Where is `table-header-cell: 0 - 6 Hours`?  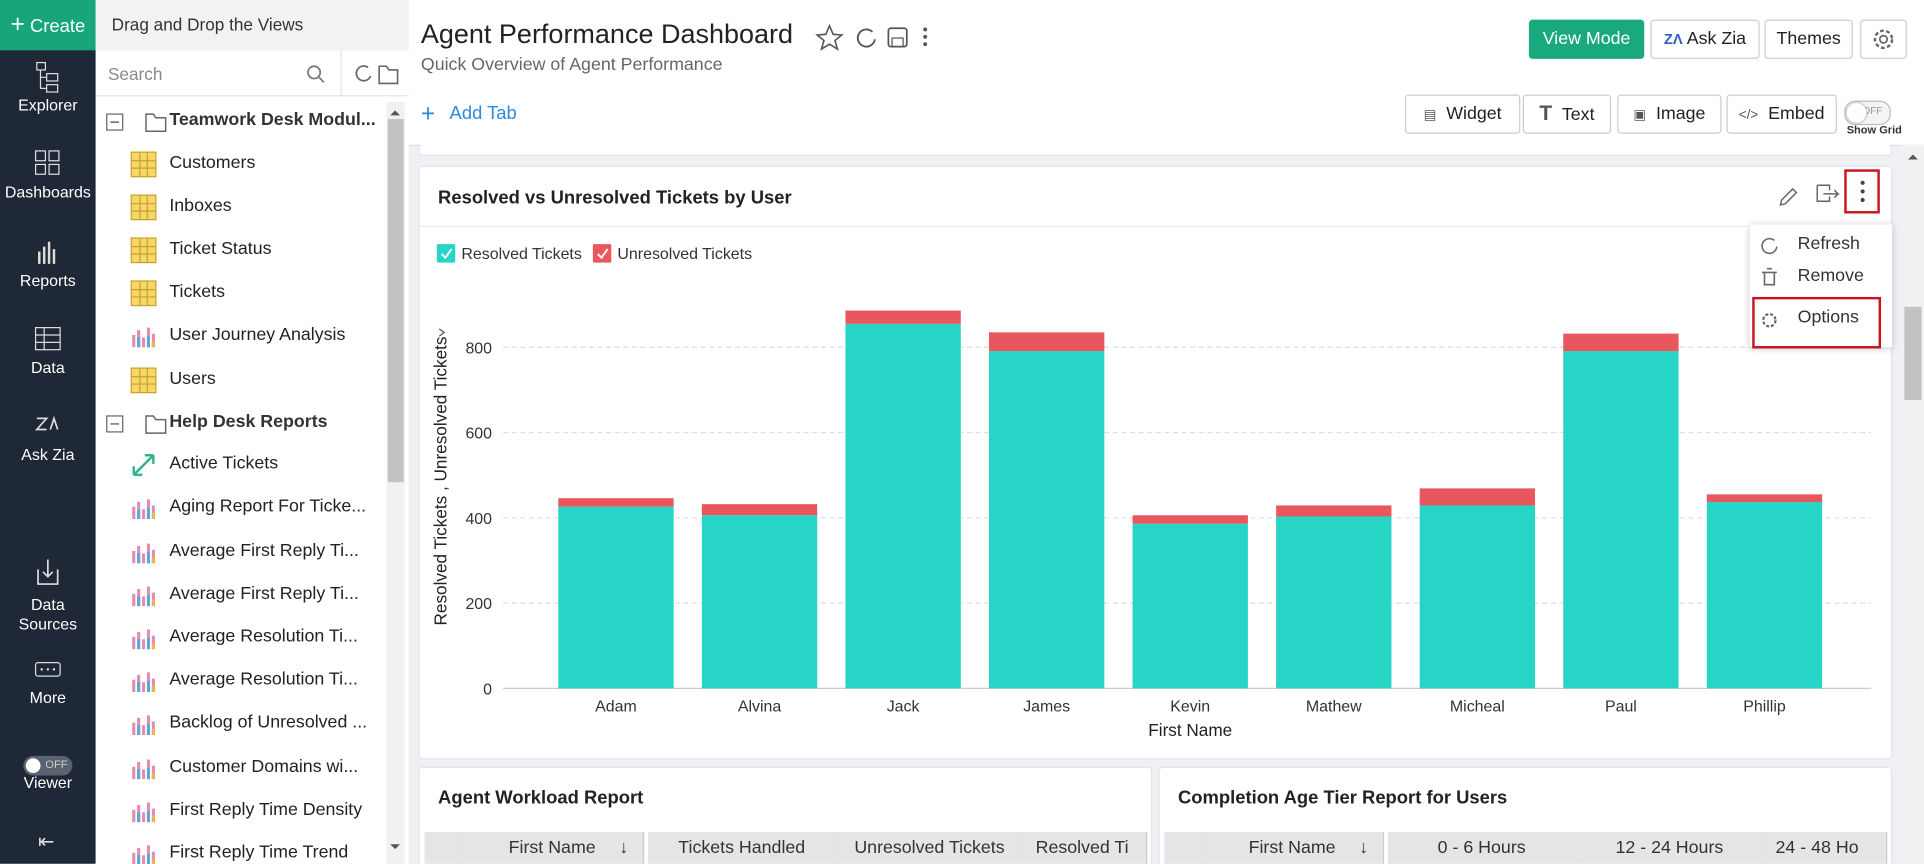
table-header-cell: 0 - 6 Hours is located at coordinates (1482, 847).